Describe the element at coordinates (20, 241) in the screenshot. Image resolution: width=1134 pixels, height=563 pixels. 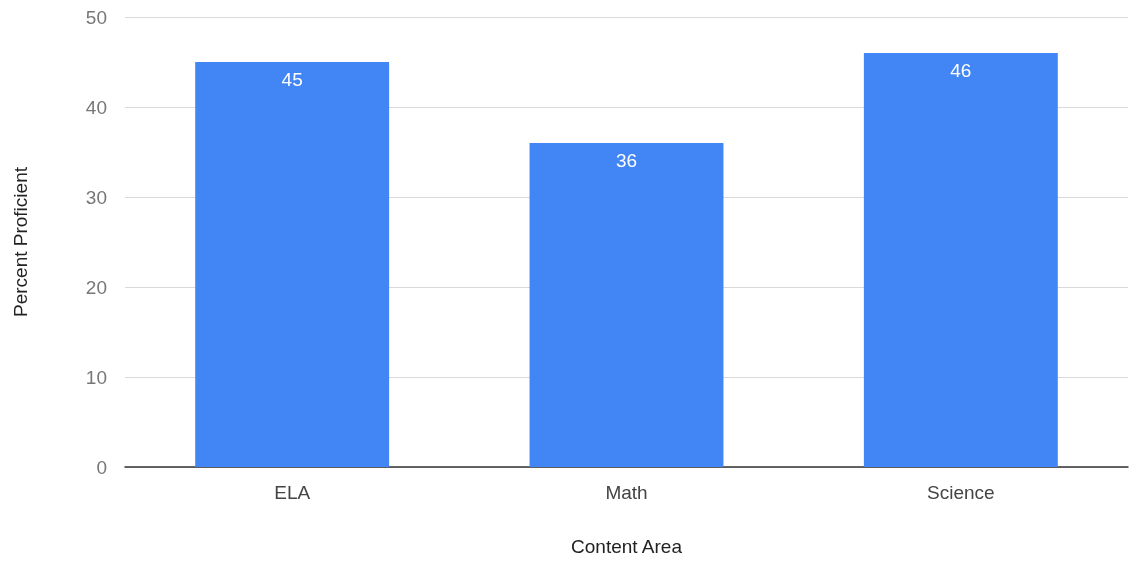
I see `y-axis-title: Percent Proficient` at that location.